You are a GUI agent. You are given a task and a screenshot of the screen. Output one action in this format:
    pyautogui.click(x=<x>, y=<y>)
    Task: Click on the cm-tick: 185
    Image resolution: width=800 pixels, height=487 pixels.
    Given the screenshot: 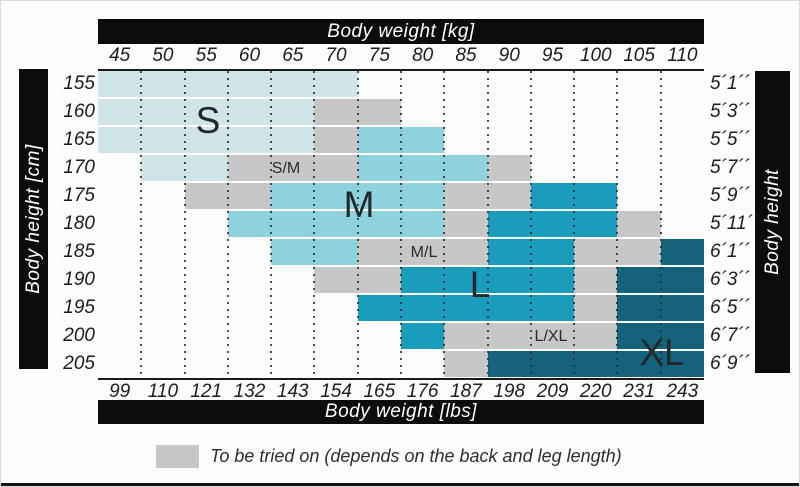 What is the action you would take?
    pyautogui.click(x=79, y=251)
    